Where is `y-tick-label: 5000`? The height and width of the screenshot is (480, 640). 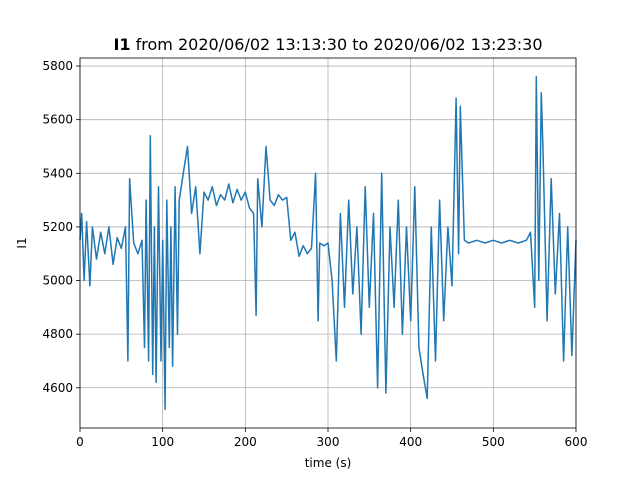
y-tick-label: 5000 is located at coordinates (57, 281).